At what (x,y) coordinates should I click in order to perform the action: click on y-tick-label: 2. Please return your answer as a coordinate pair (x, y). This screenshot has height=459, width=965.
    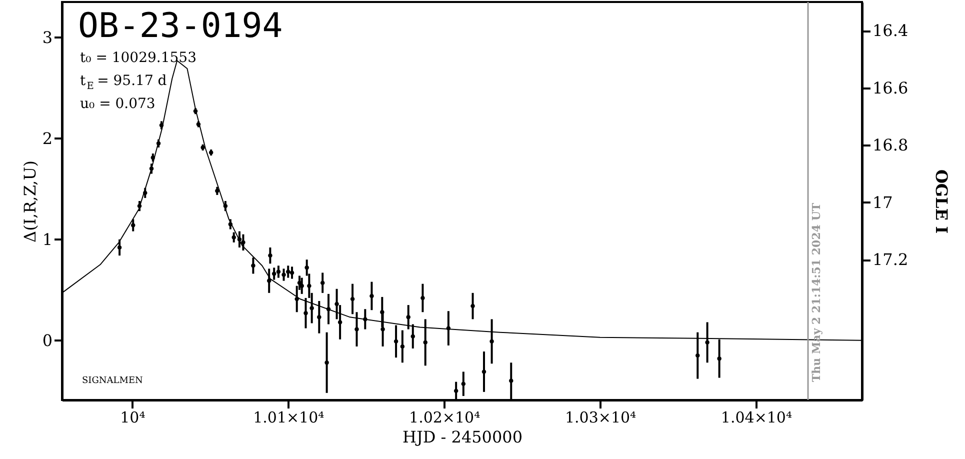
    Looking at the image, I should click on (47, 138).